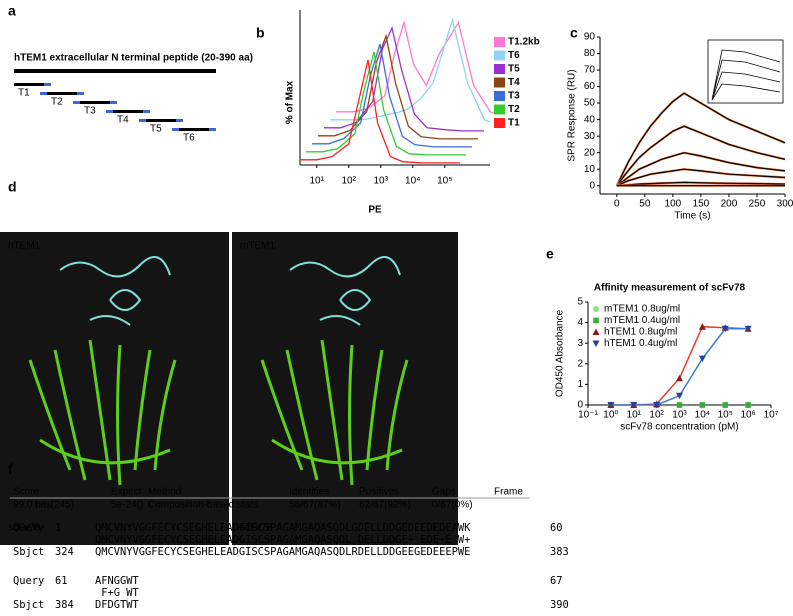 The width and height of the screenshot is (793, 616). I want to click on y-tick-label: 1, so click(580, 384).